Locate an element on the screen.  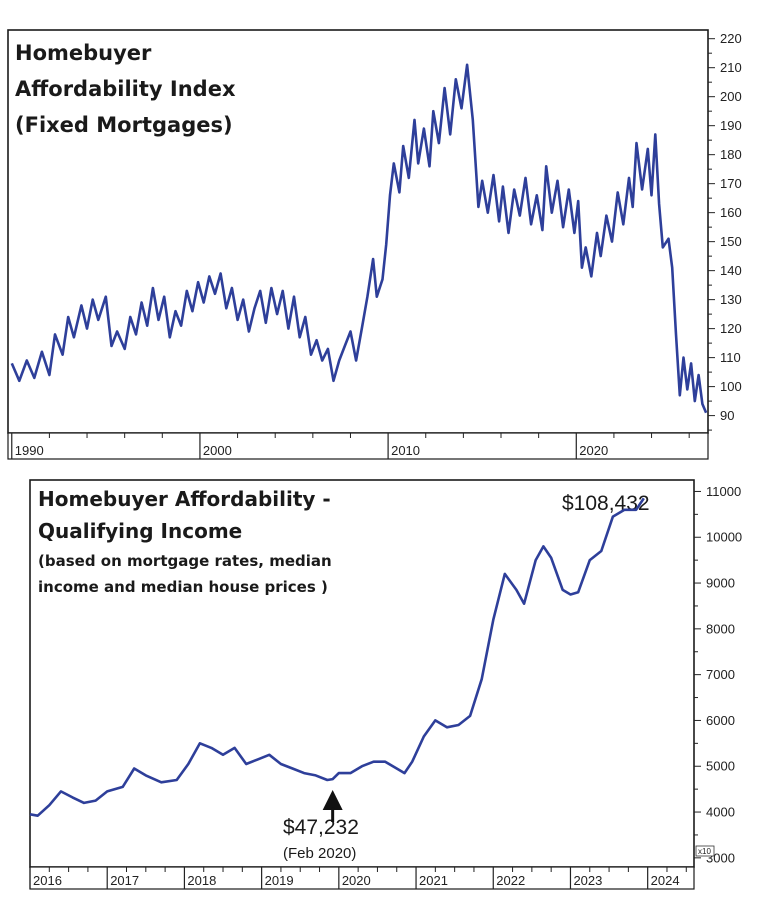
x-axis: 2016 2017 2018 2019 2020 2021 2022 2023 2024 is located at coordinates (358, 878).